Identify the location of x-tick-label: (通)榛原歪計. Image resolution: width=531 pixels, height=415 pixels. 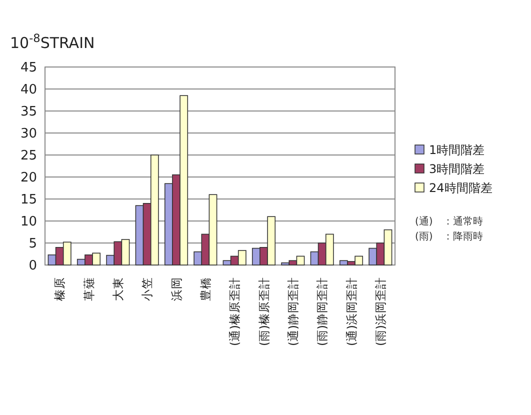
(235, 311).